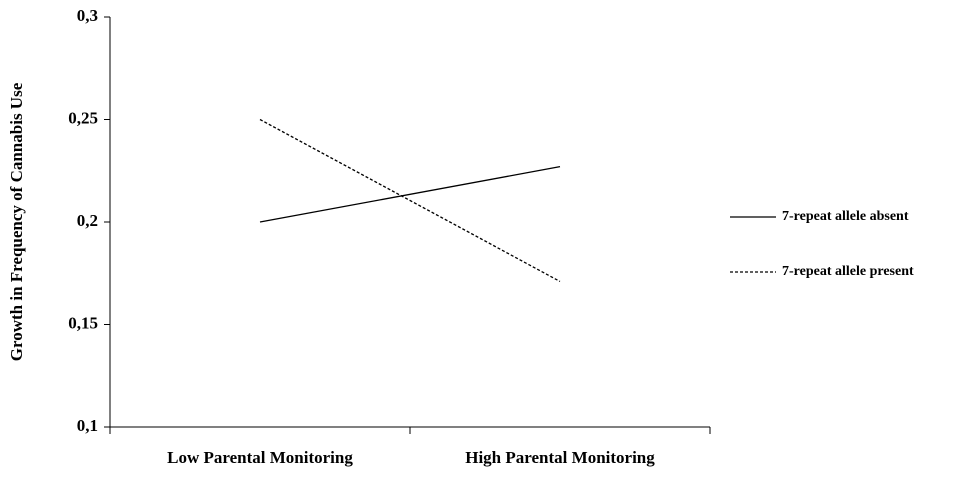 This screenshot has width=972, height=478. What do you see at coordinates (16, 221) in the screenshot?
I see `y-axis-label: Growth in Frequency of Cannabis Use` at bounding box center [16, 221].